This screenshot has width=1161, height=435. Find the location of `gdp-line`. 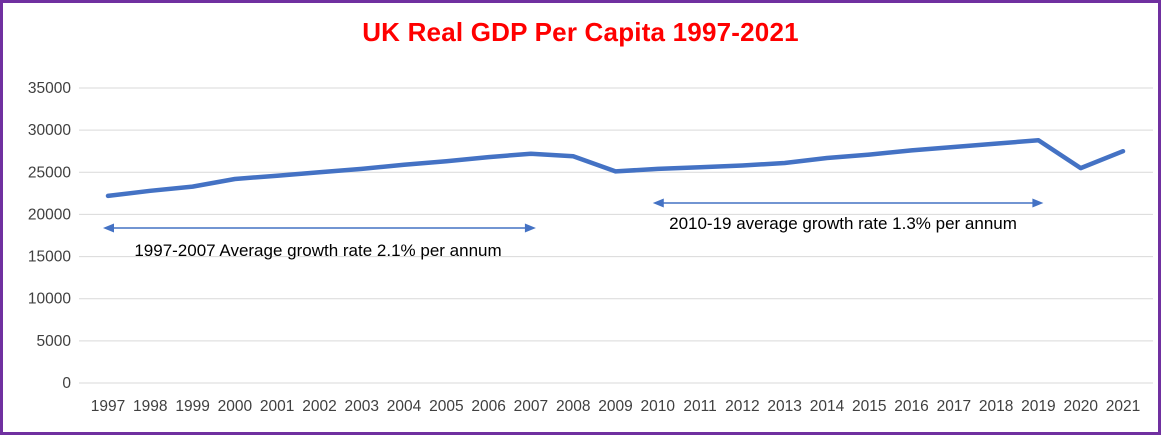

gdp-line is located at coordinates (615, 168).